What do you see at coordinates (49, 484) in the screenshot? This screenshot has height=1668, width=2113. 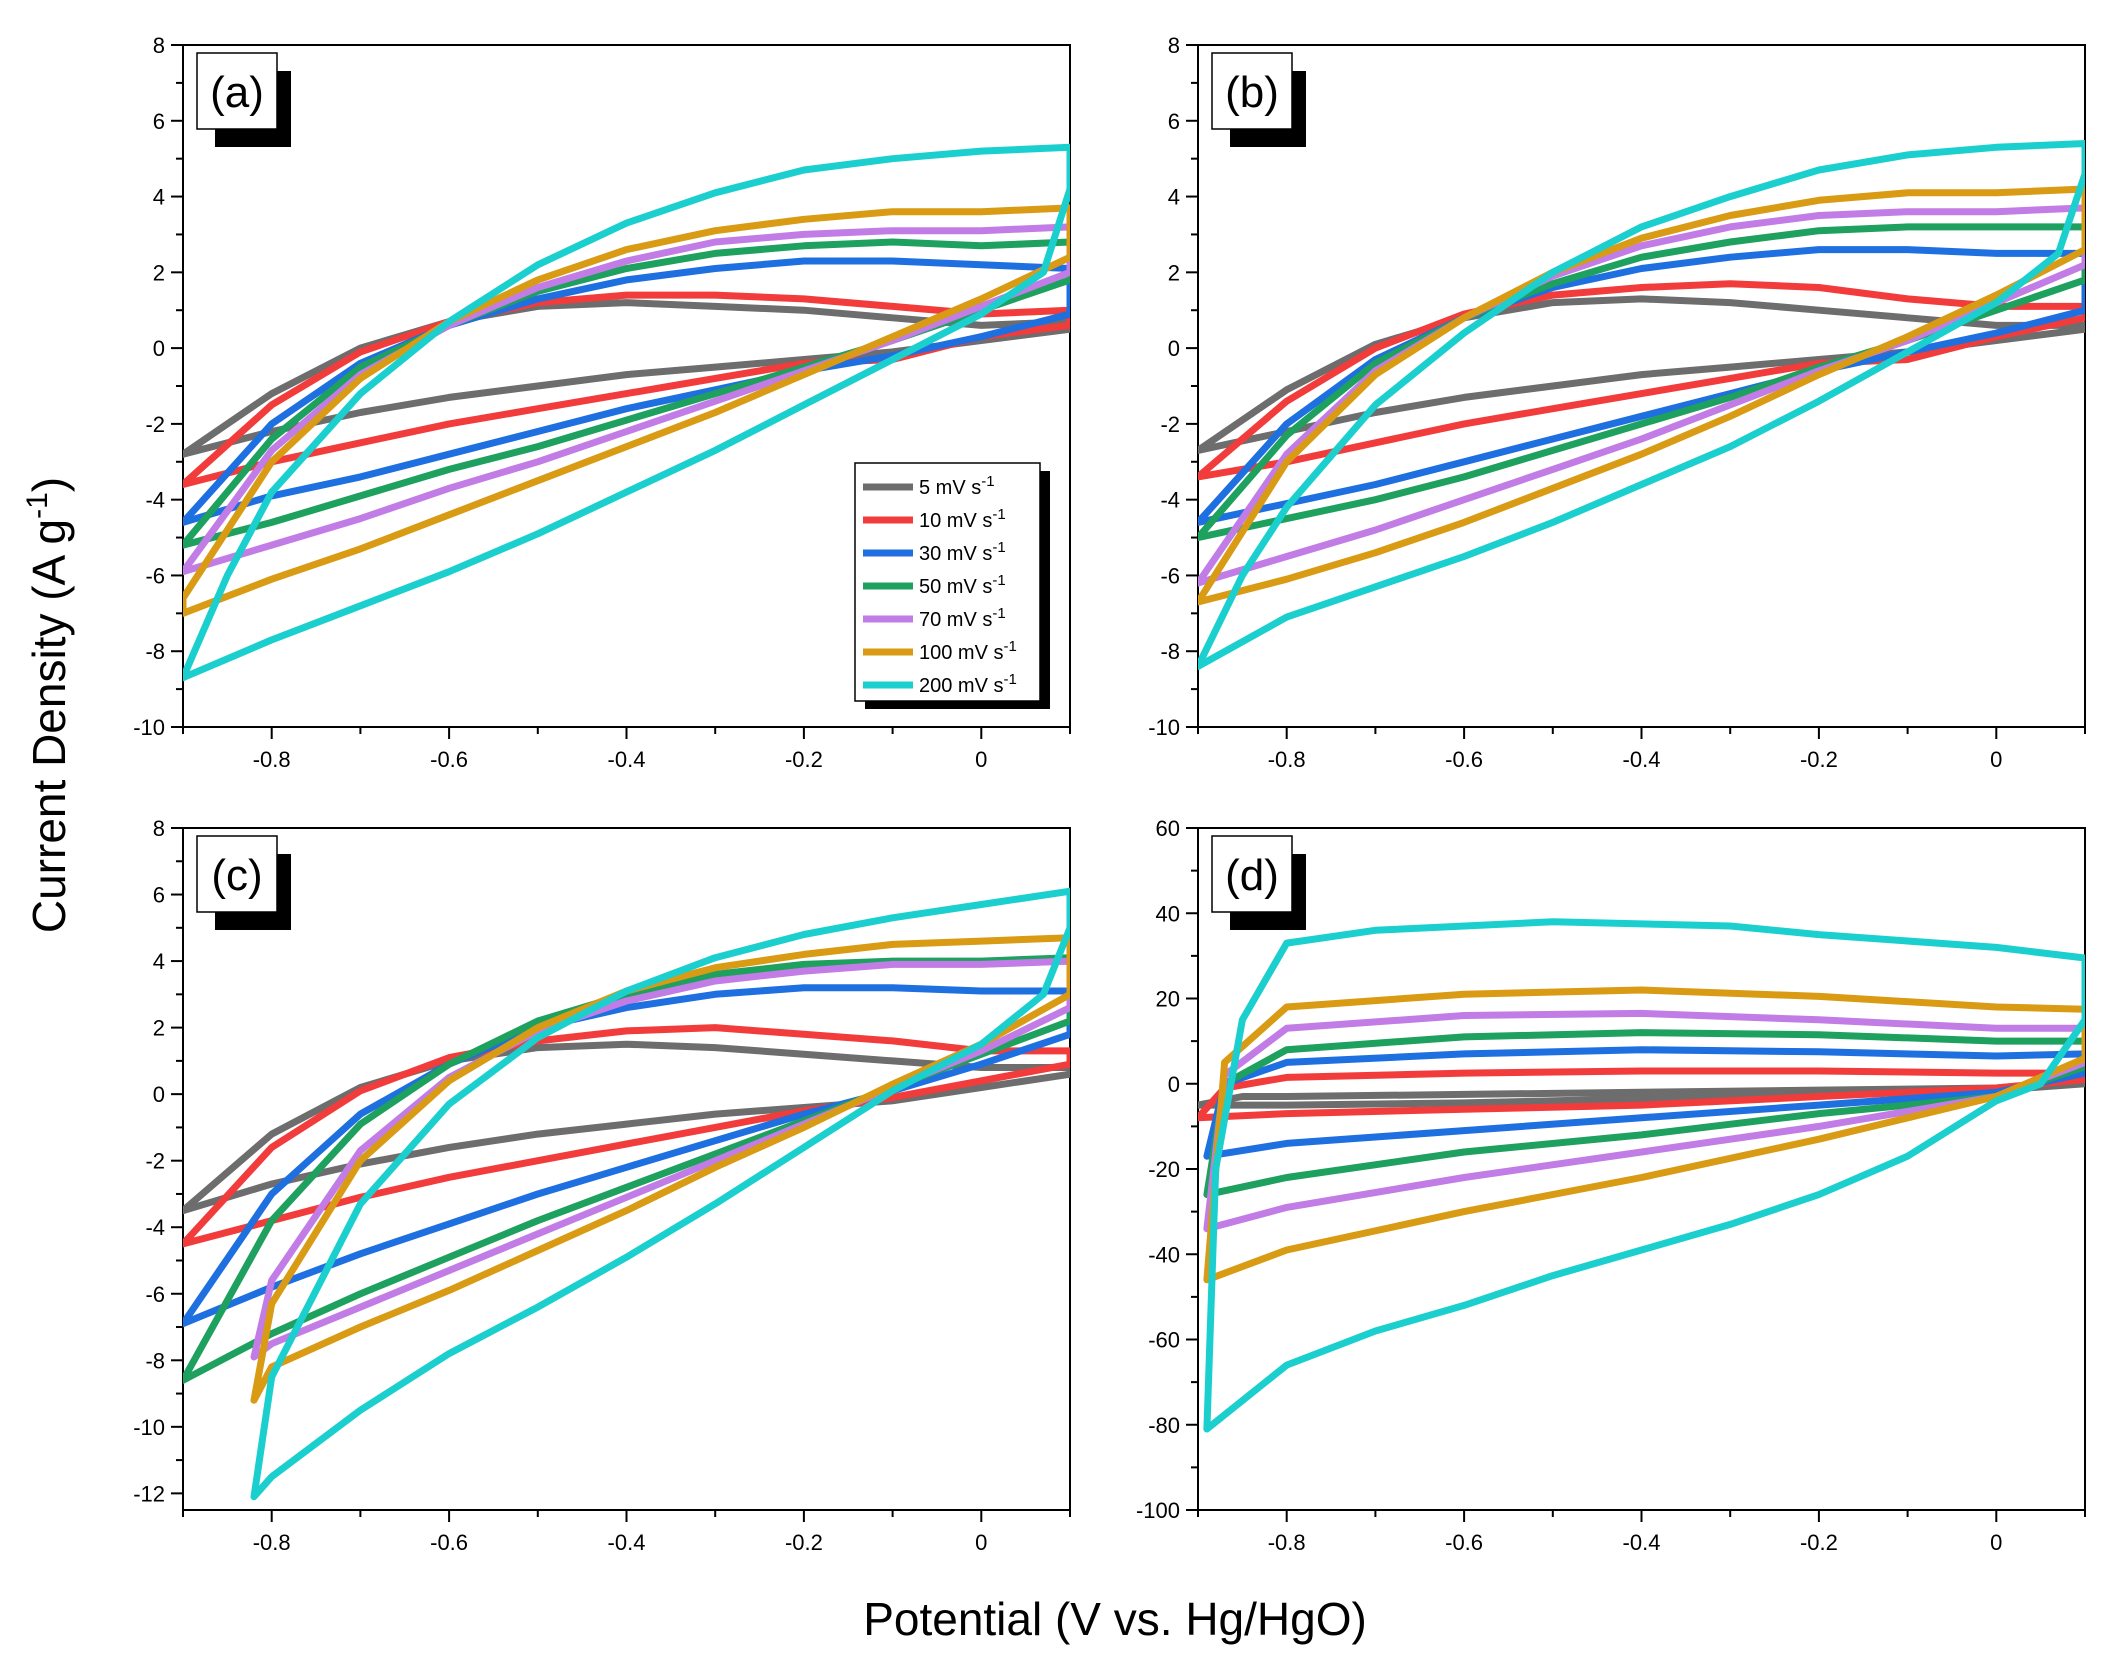 I see `y-axis-title-close: )` at bounding box center [49, 484].